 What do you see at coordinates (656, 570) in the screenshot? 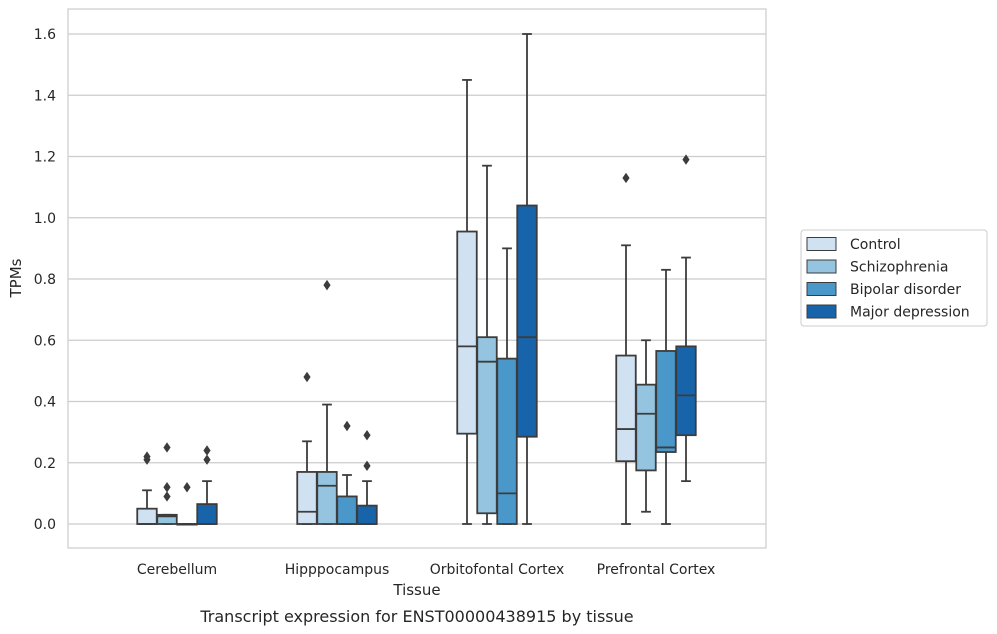
I see `x-tick-label: Prefrontal Cortex` at bounding box center [656, 570].